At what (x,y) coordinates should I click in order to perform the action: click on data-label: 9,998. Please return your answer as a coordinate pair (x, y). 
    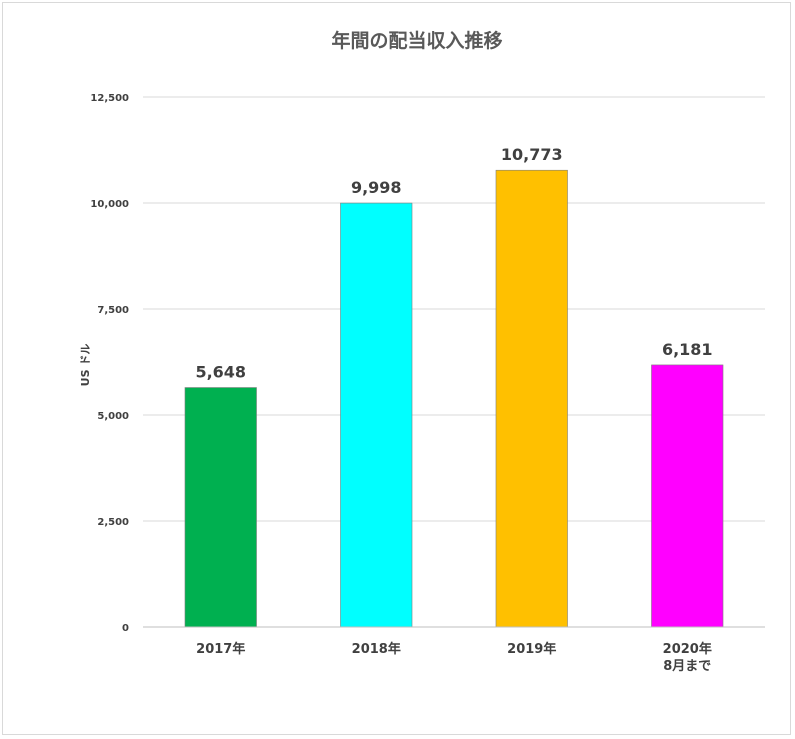
    Looking at the image, I should click on (376, 187).